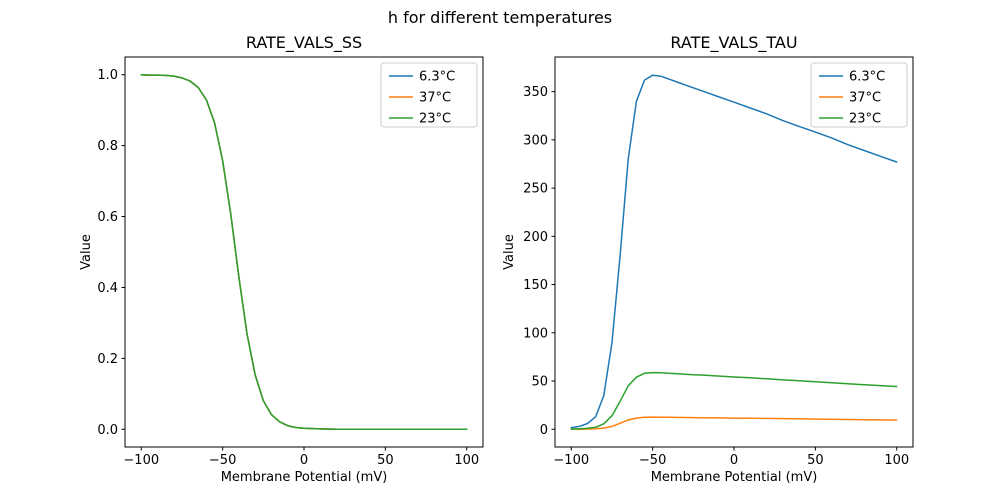 The image size is (1000, 500). Describe the element at coordinates (107, 430) in the screenshot. I see `y-tick-label: 0.0` at that location.